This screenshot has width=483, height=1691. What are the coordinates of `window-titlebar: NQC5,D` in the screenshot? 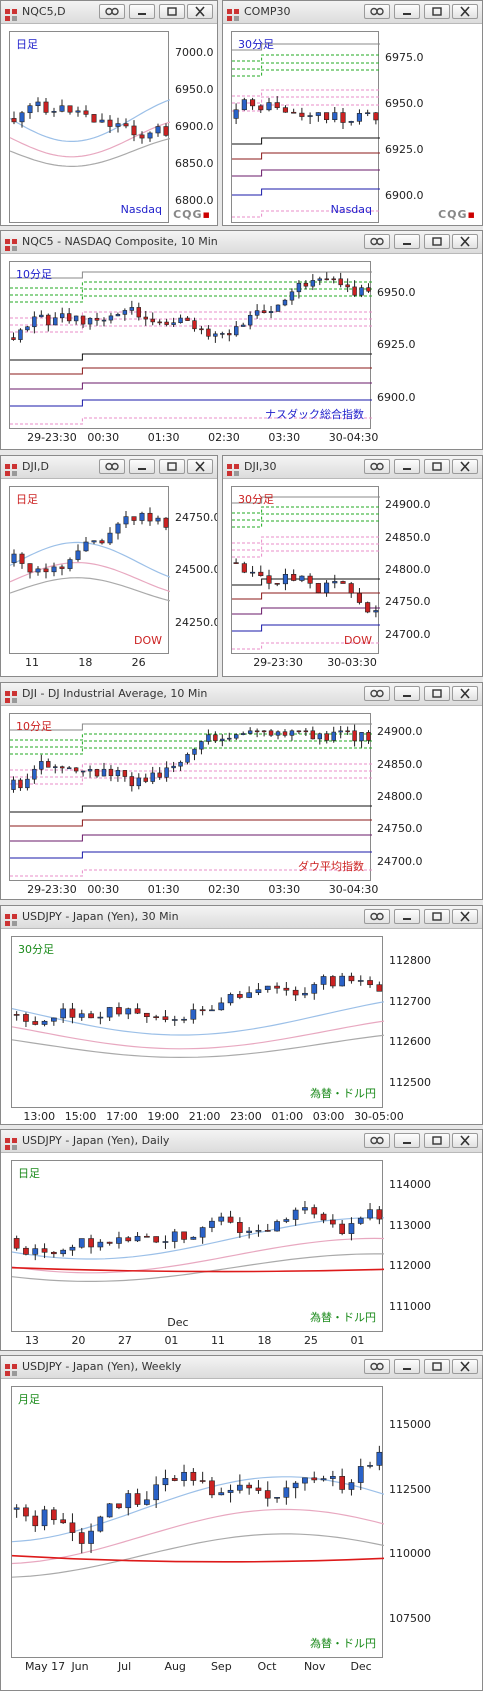 It's located at (109, 12).